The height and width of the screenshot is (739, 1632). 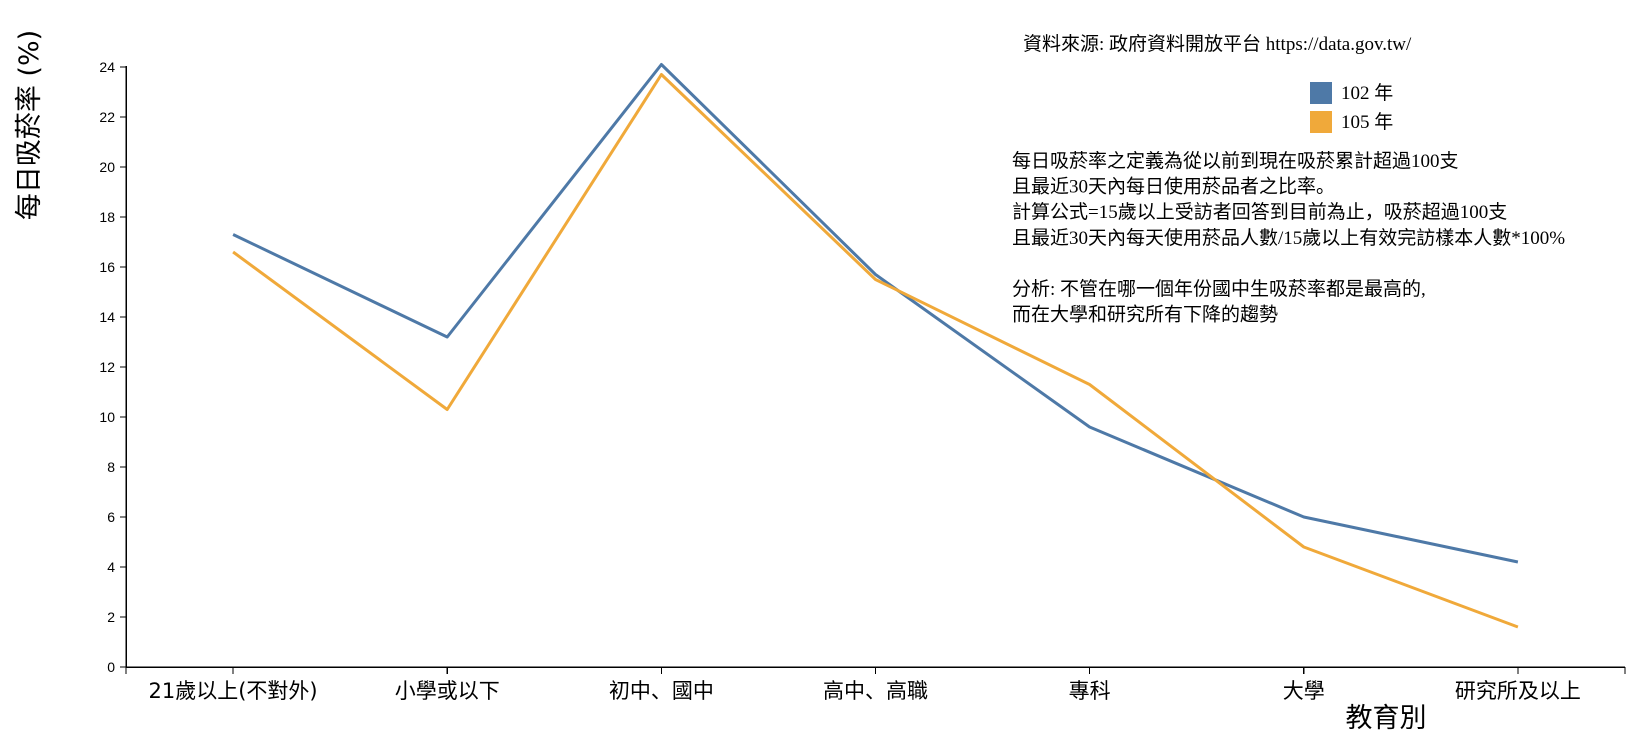 I want to click on y-tick-label: 0, so click(x=111, y=667).